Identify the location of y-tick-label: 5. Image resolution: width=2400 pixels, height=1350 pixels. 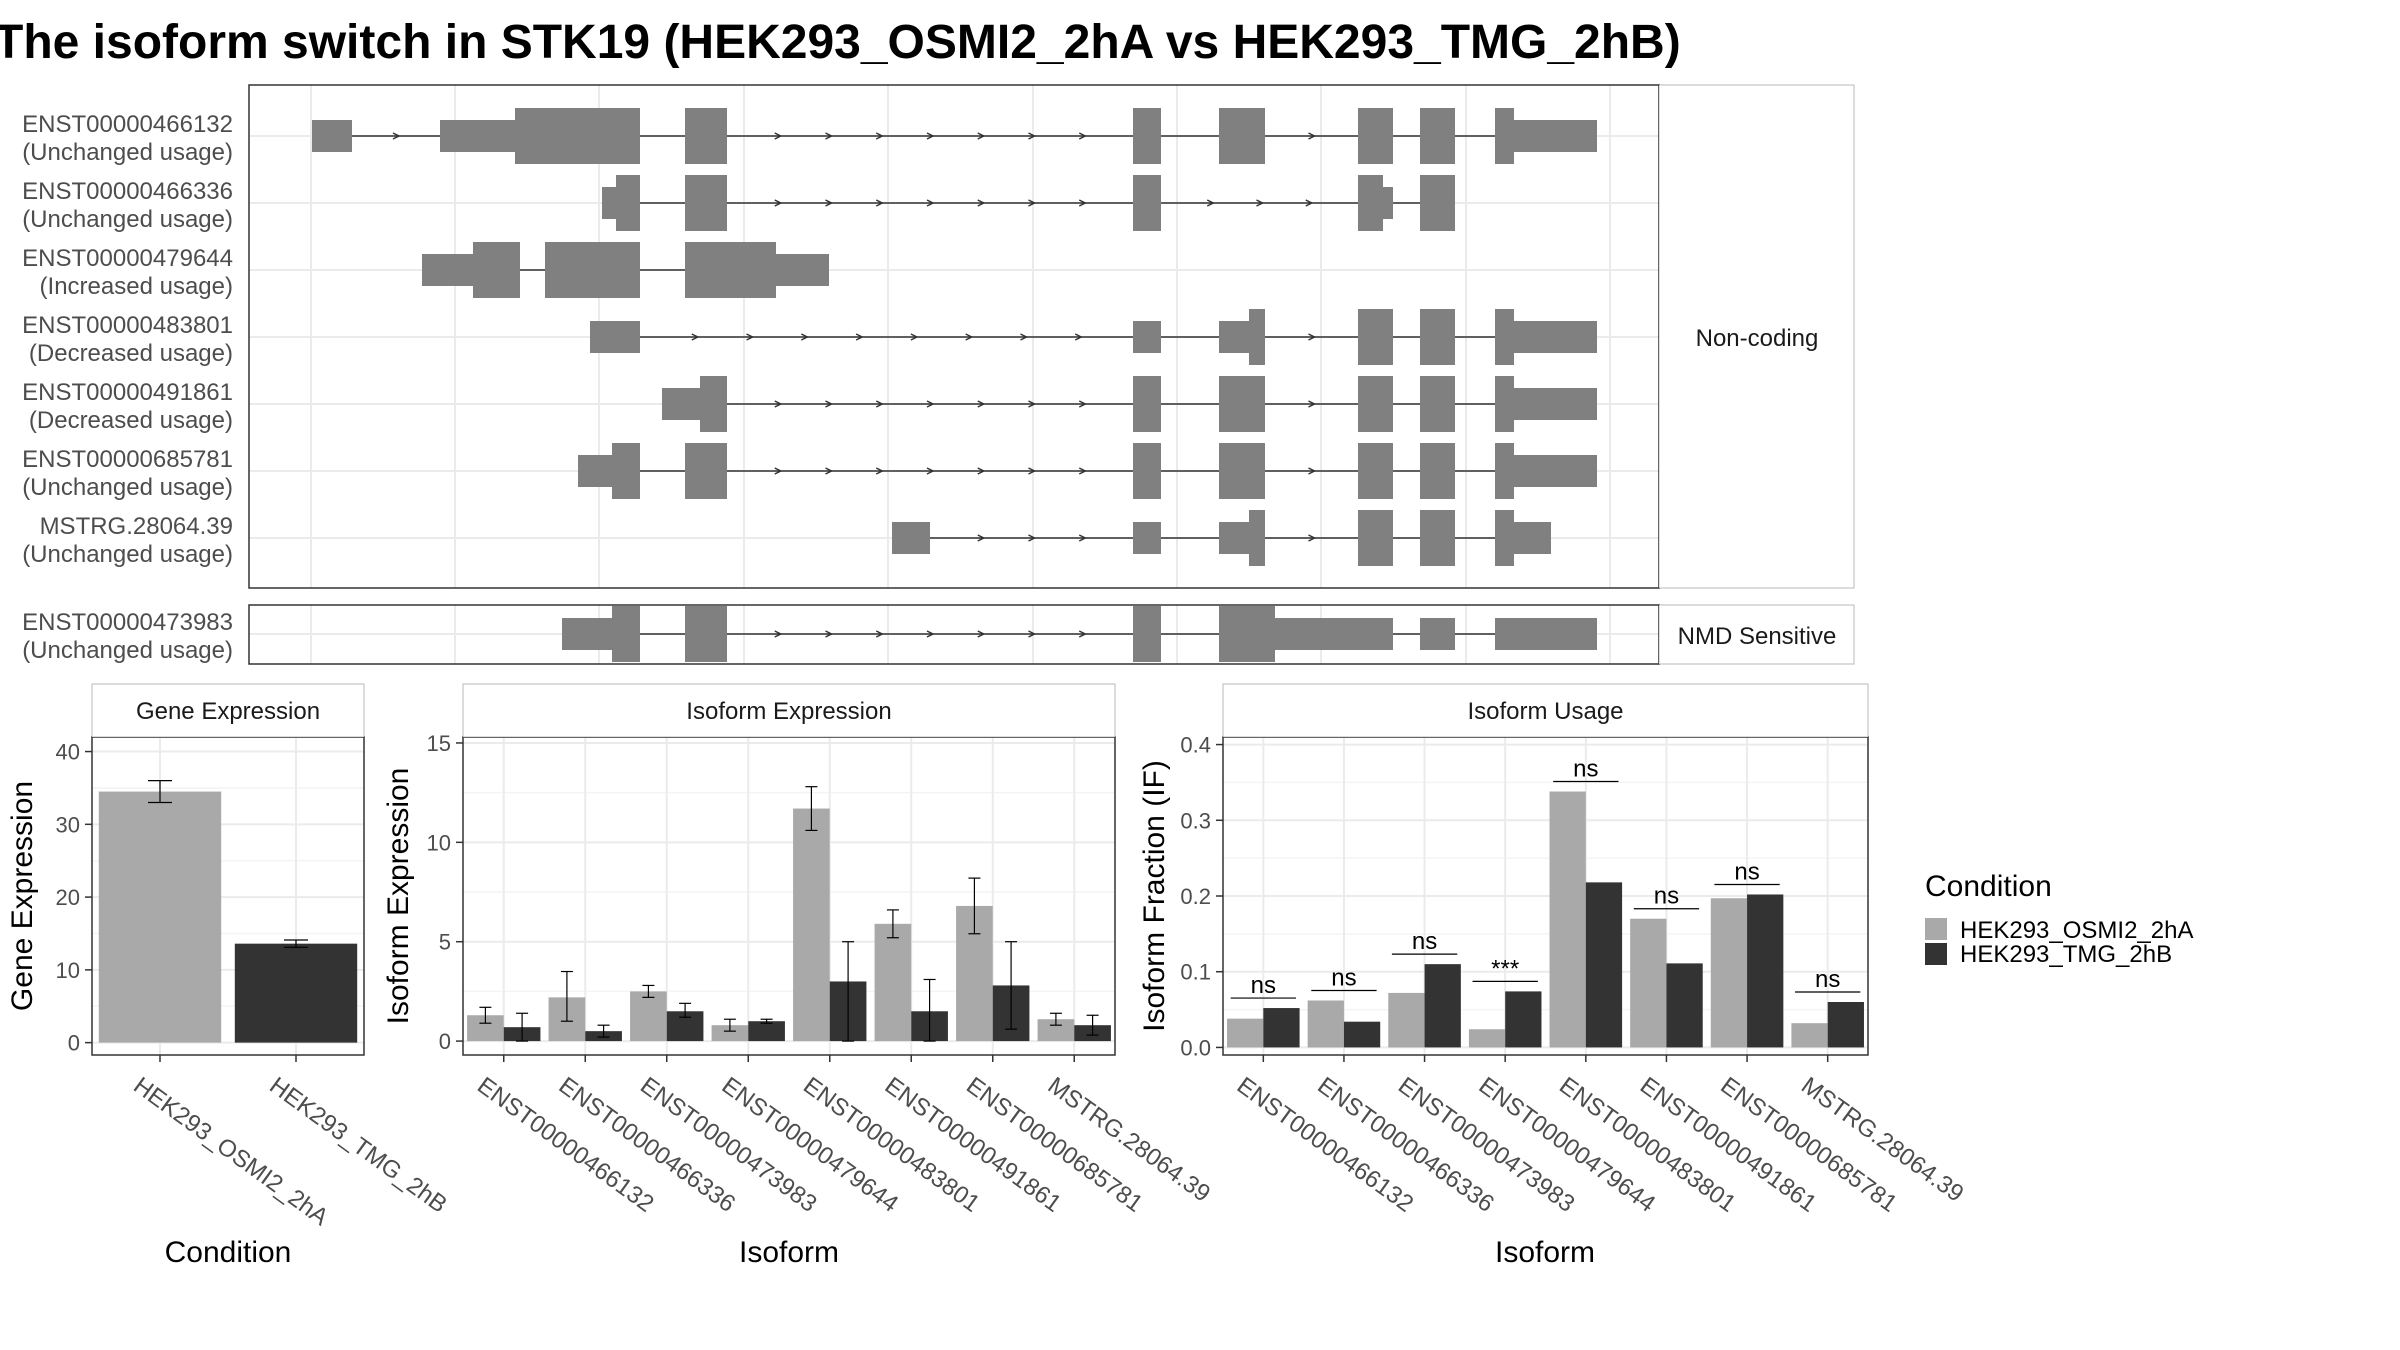
(445, 942).